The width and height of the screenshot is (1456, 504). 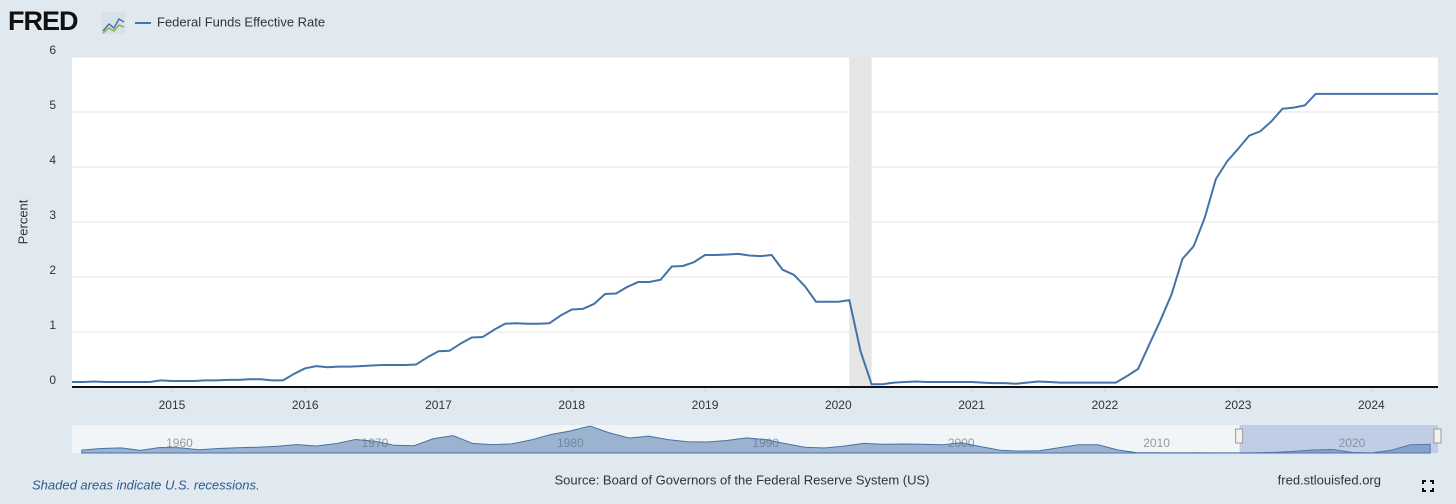 What do you see at coordinates (52, 215) in the screenshot?
I see `y-tick-label: 3` at bounding box center [52, 215].